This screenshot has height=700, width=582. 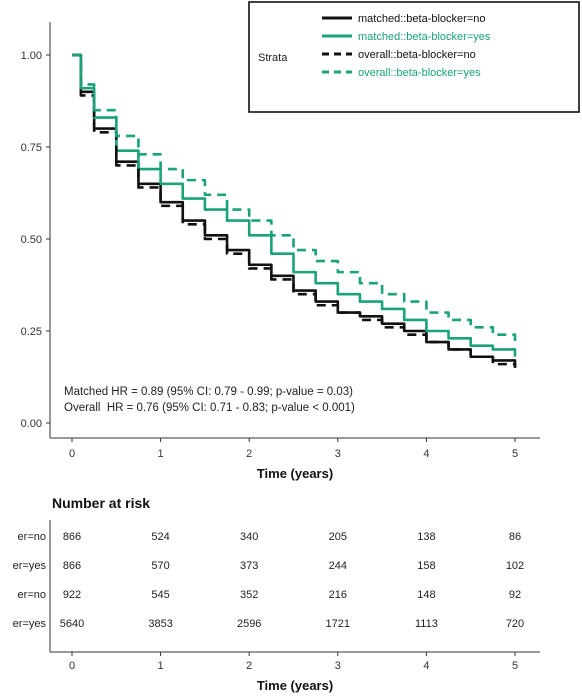 What do you see at coordinates (426, 454) in the screenshot?
I see `x-tick-label: 4` at bounding box center [426, 454].